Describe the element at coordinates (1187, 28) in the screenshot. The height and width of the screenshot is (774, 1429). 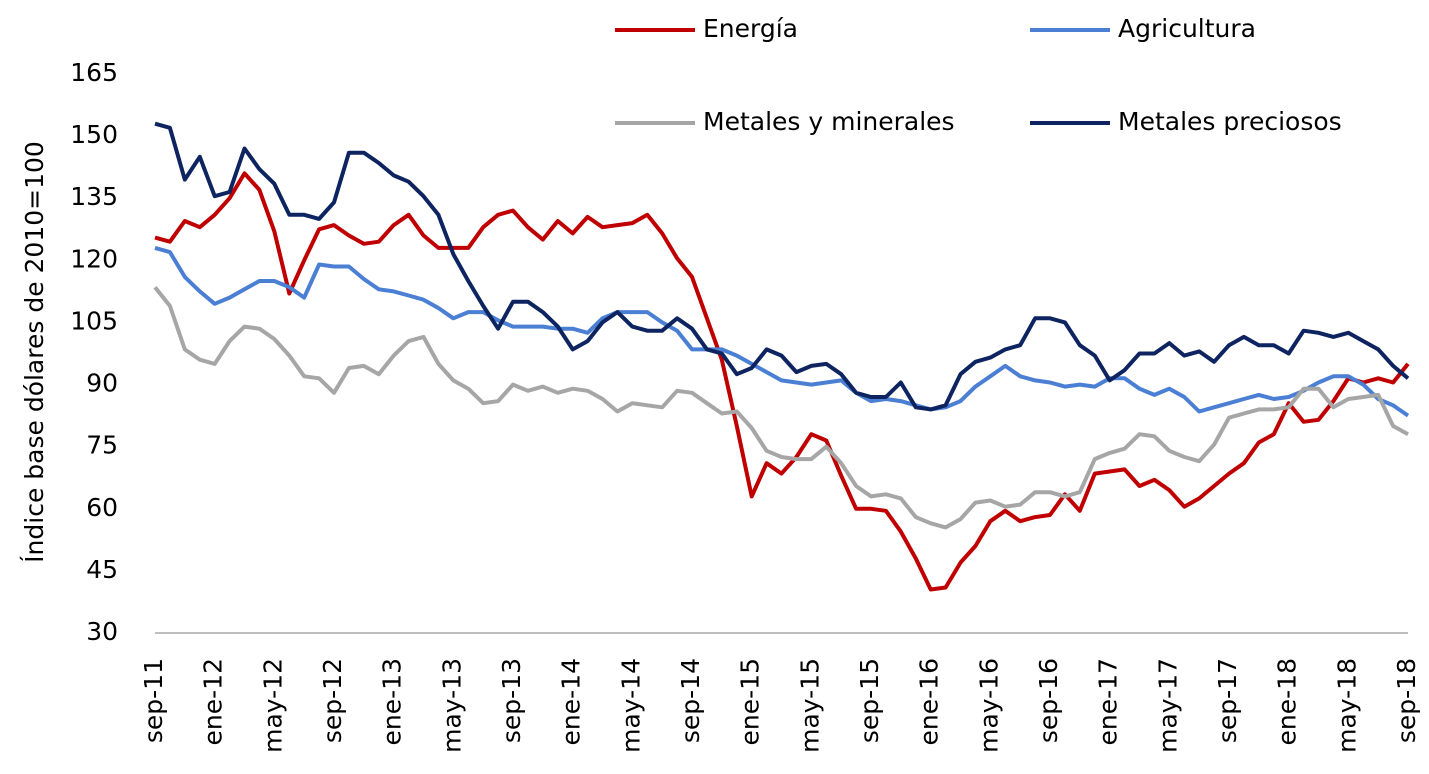
I see `legend-label: Agricultura` at that location.